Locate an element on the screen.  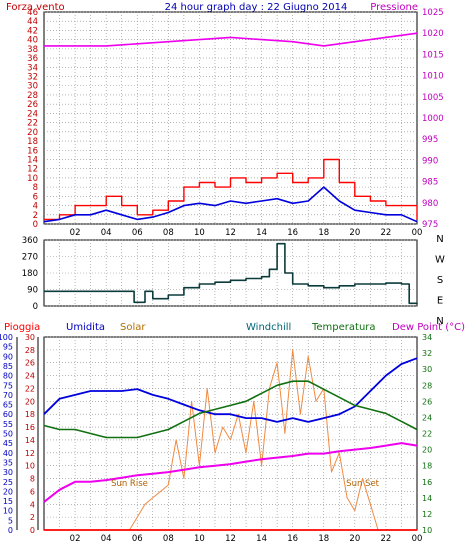
rain-tick-label: 20 is located at coordinates (30, 401).